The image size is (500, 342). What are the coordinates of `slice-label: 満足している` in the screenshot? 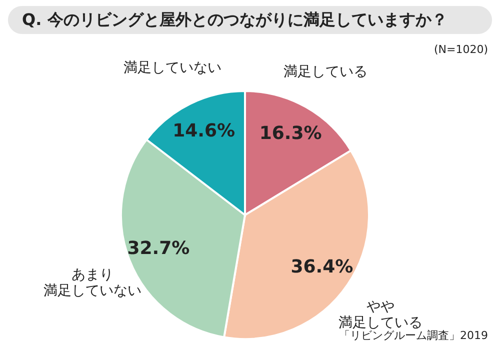 It's located at (325, 72).